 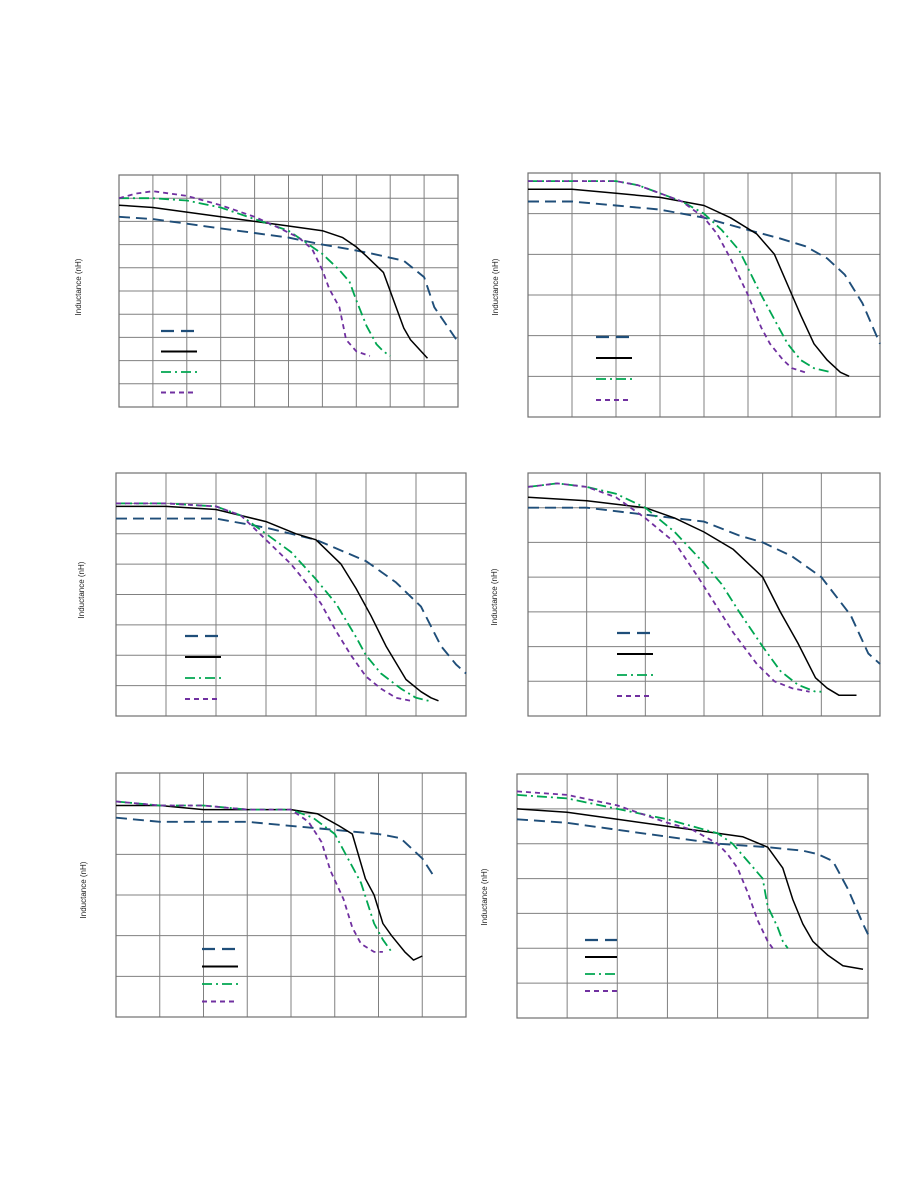 I want to click on chart-5: Inductance (nH), so click(x=273, y=895).